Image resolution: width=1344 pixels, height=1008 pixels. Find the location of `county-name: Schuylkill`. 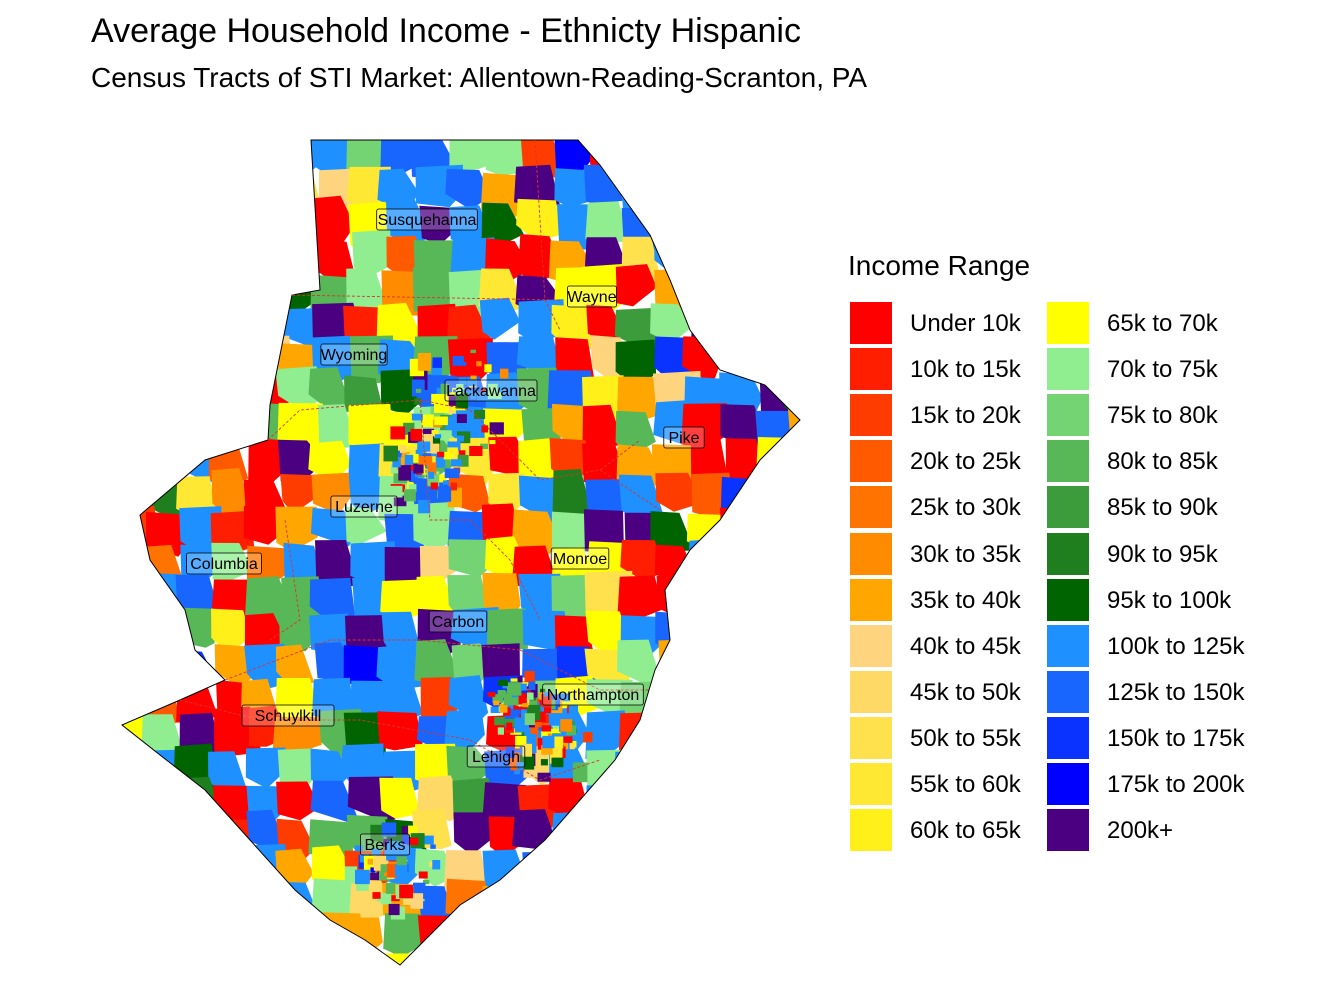

county-name: Schuylkill is located at coordinates (288, 716).